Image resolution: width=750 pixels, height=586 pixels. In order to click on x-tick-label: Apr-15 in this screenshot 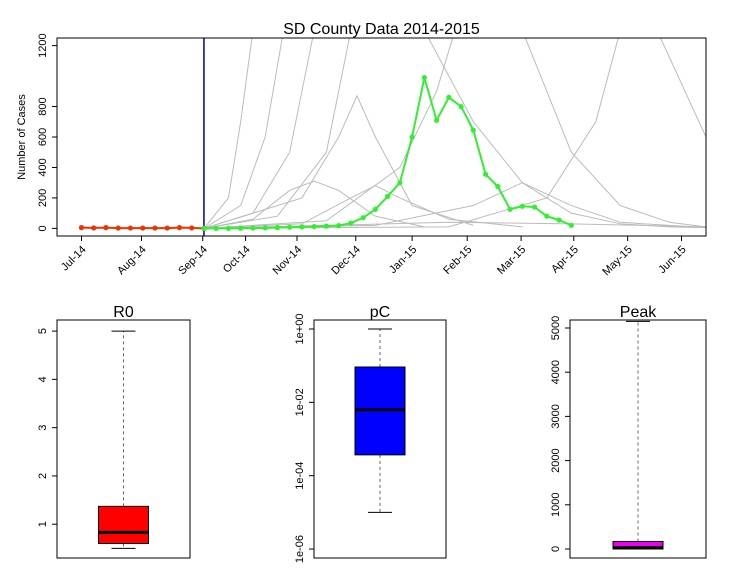, I will do `click(565, 260)`.